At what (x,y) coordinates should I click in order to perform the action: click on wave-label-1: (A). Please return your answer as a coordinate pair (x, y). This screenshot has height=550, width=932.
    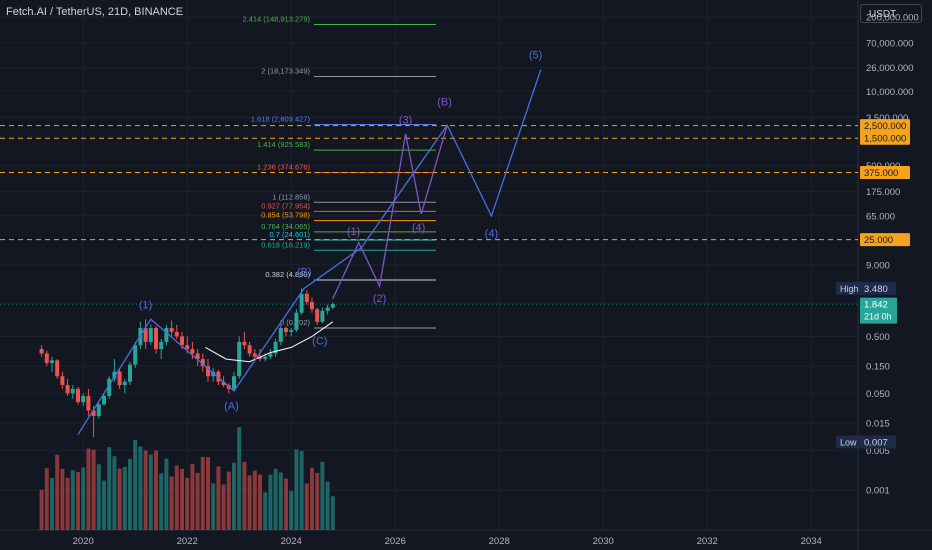
    Looking at the image, I should click on (231, 407).